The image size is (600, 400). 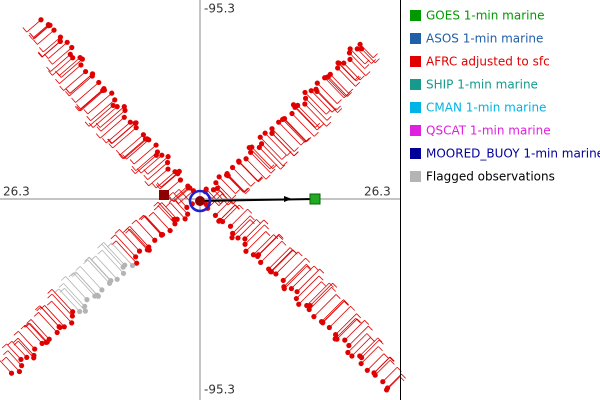 I want to click on legend-label: QSCAT 1-min marine, so click(x=488, y=131).